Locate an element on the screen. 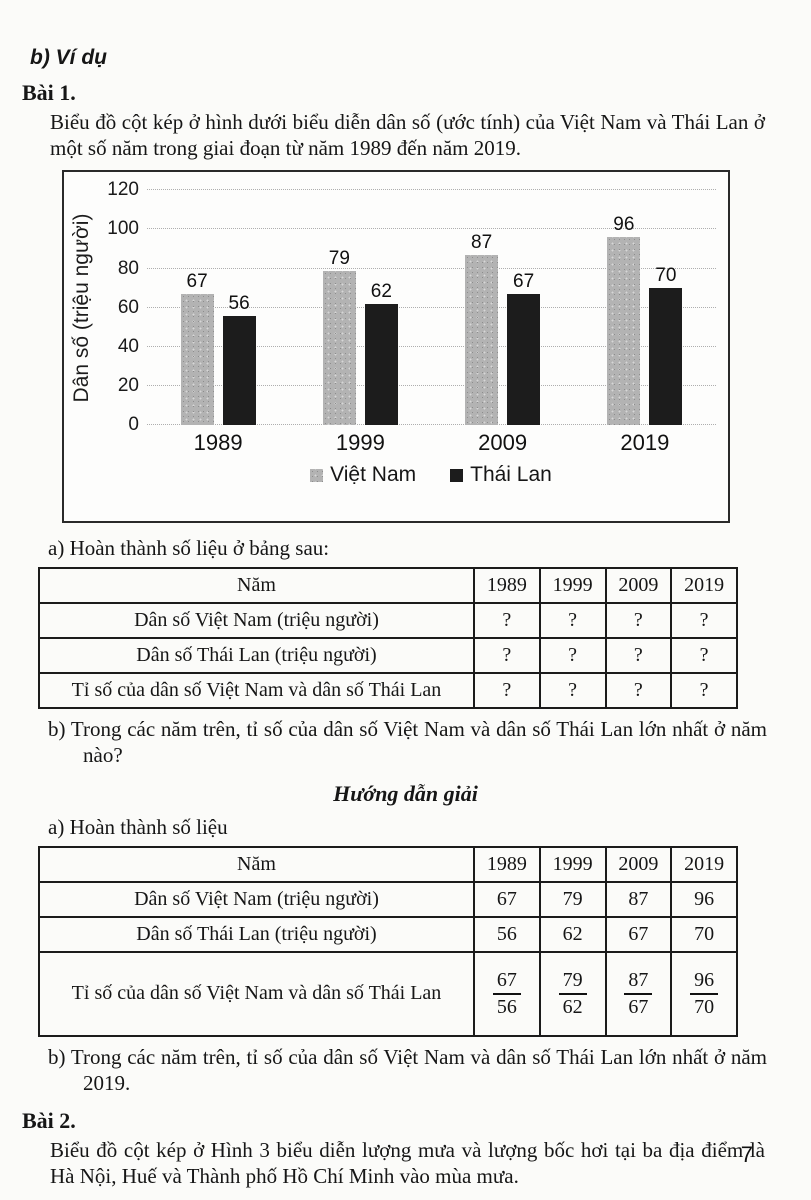 Image resolution: width=811 pixels, height=1200 pixels. bar-value-thailan-1999: 62 is located at coordinates (381, 291).